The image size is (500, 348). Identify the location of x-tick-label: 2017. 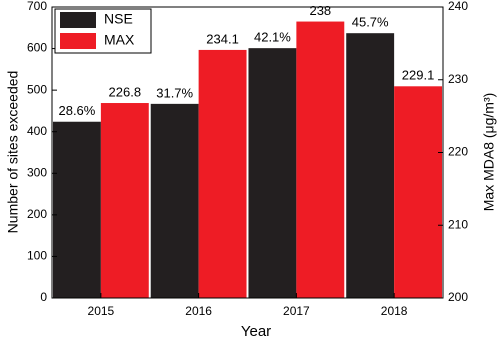
(296, 311).